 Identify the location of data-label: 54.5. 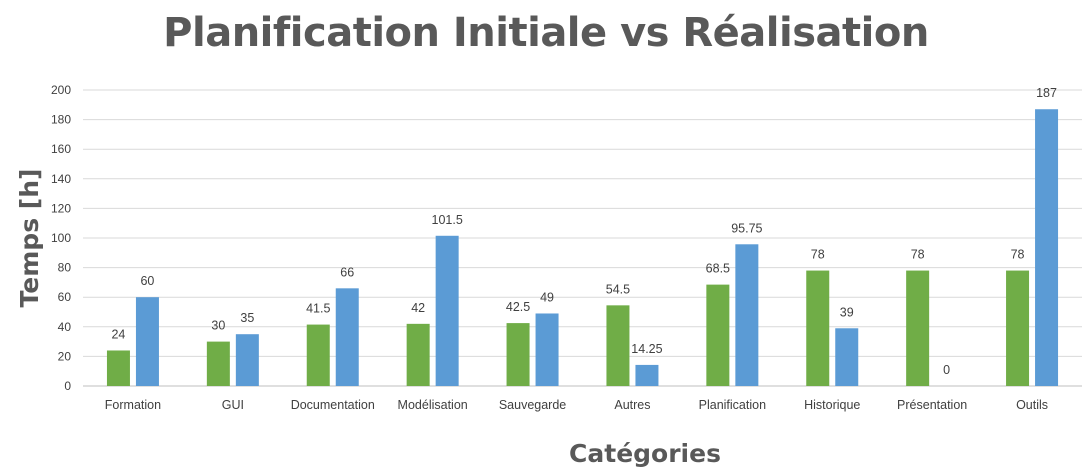
(618, 289).